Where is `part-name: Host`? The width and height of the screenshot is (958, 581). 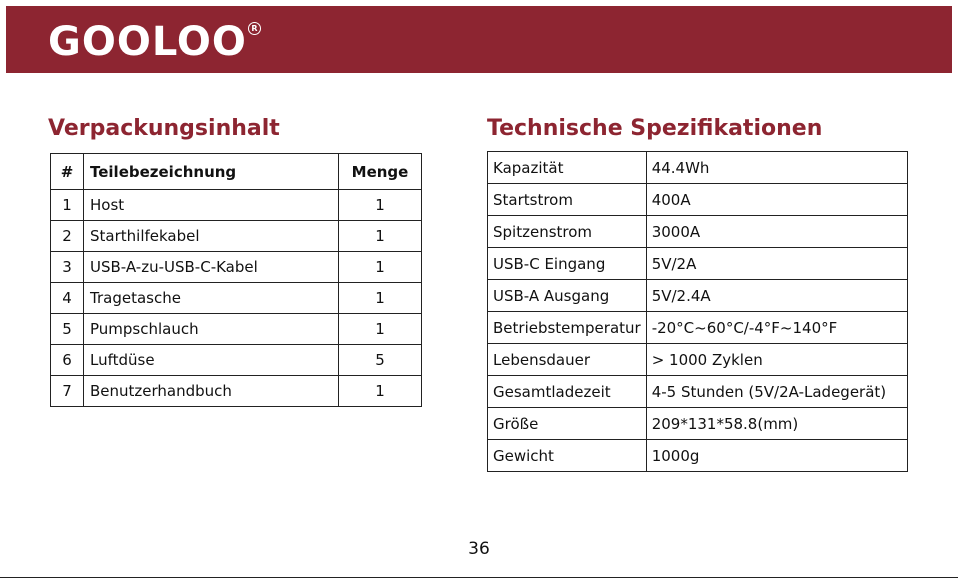
part-name: Host is located at coordinates (211, 205).